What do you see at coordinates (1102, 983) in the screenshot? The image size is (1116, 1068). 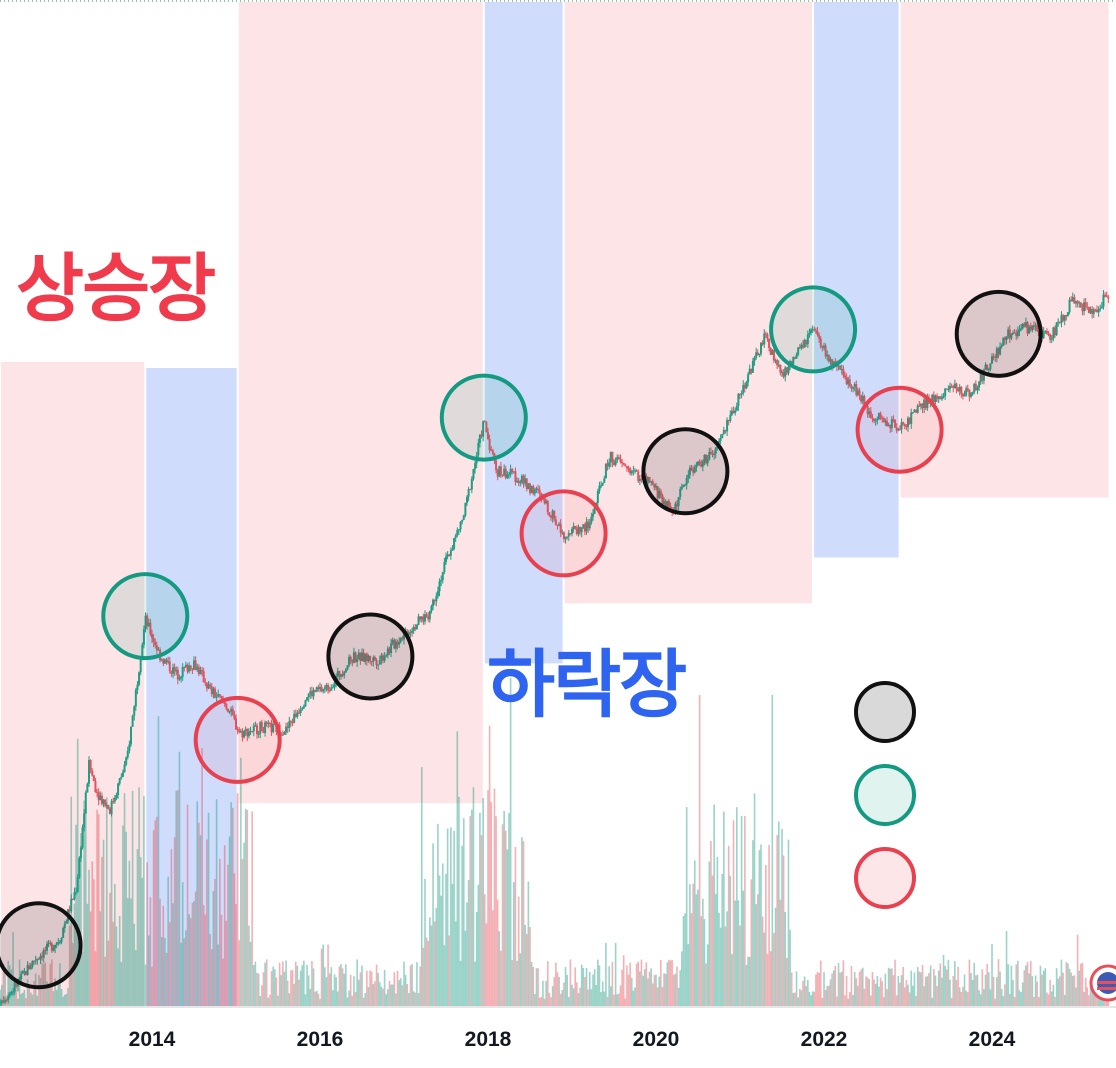 I see `flag-icon` at bounding box center [1102, 983].